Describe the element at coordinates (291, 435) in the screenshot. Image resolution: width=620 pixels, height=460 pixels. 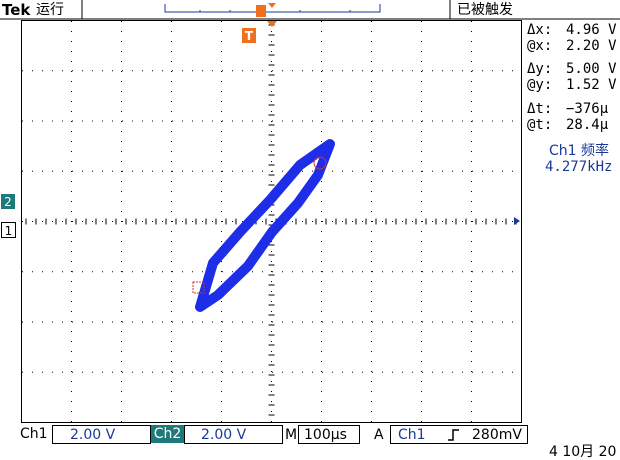
I see `timebase-label: M` at that location.